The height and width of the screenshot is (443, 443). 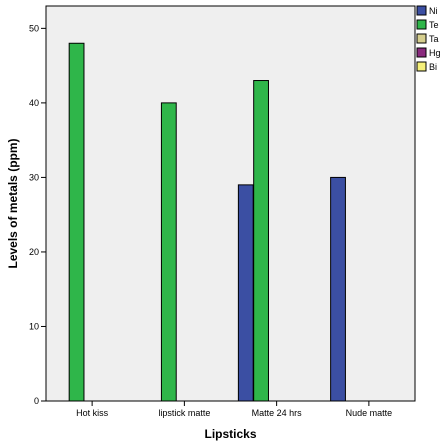 What do you see at coordinates (433, 11) in the screenshot?
I see `legend-label: Ni` at bounding box center [433, 11].